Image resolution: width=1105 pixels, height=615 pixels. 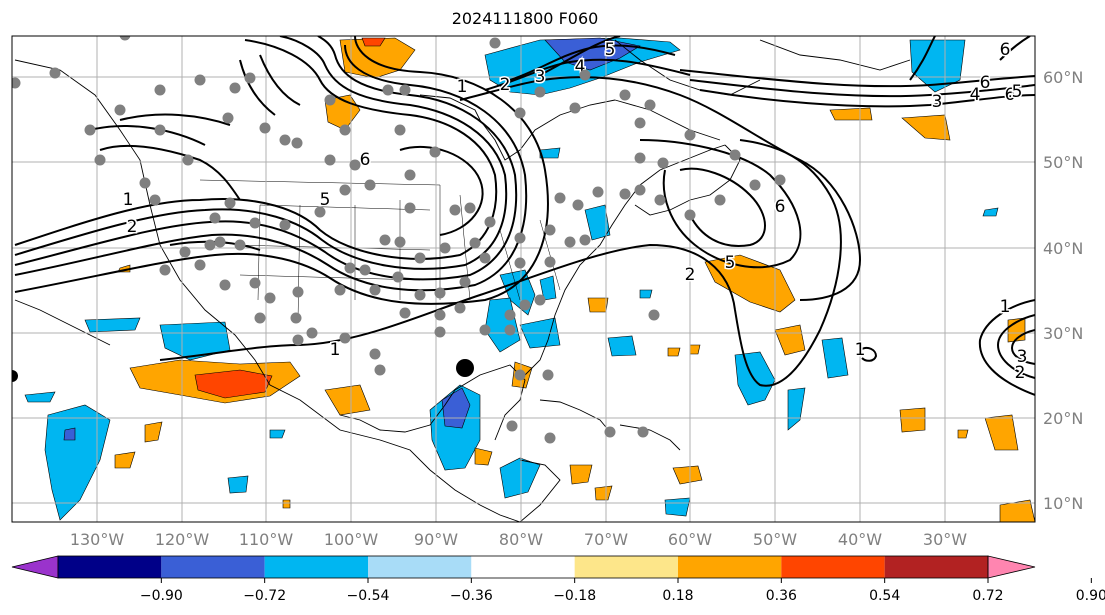 What do you see at coordinates (1063, 248) in the screenshot?
I see `latitude-label: 40°N` at bounding box center [1063, 248].